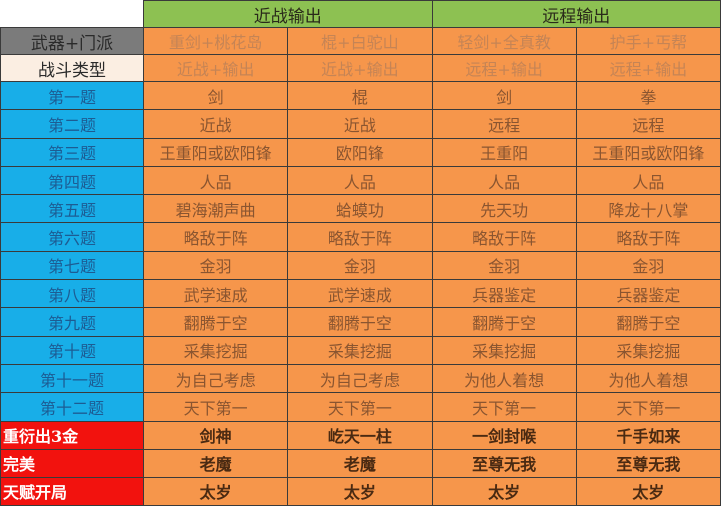  Describe the element at coordinates (288, 14) in the screenshot. I see `group-header-melee: 近战输出` at that location.